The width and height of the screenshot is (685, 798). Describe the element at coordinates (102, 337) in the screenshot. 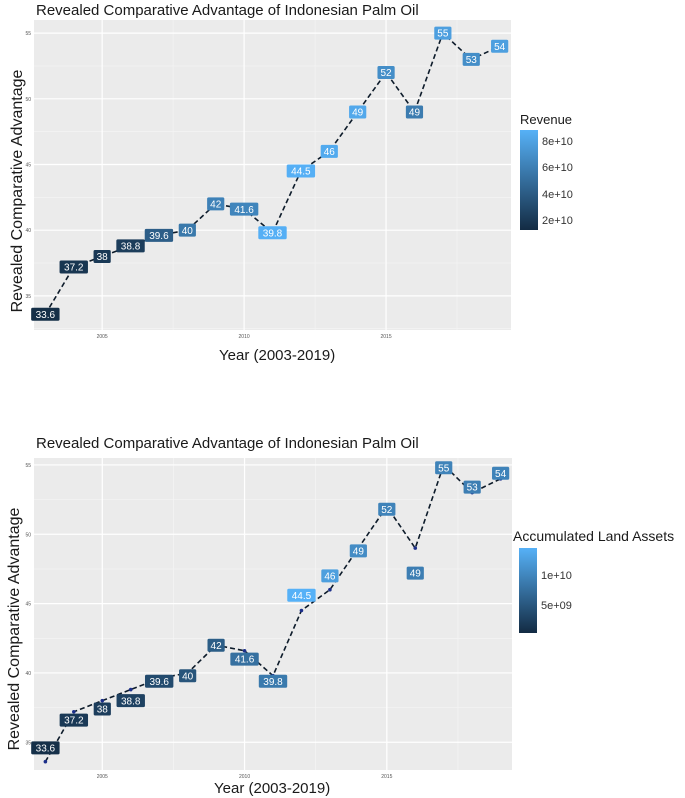

I see `chart1-x-tick-label: 2005` at that location.